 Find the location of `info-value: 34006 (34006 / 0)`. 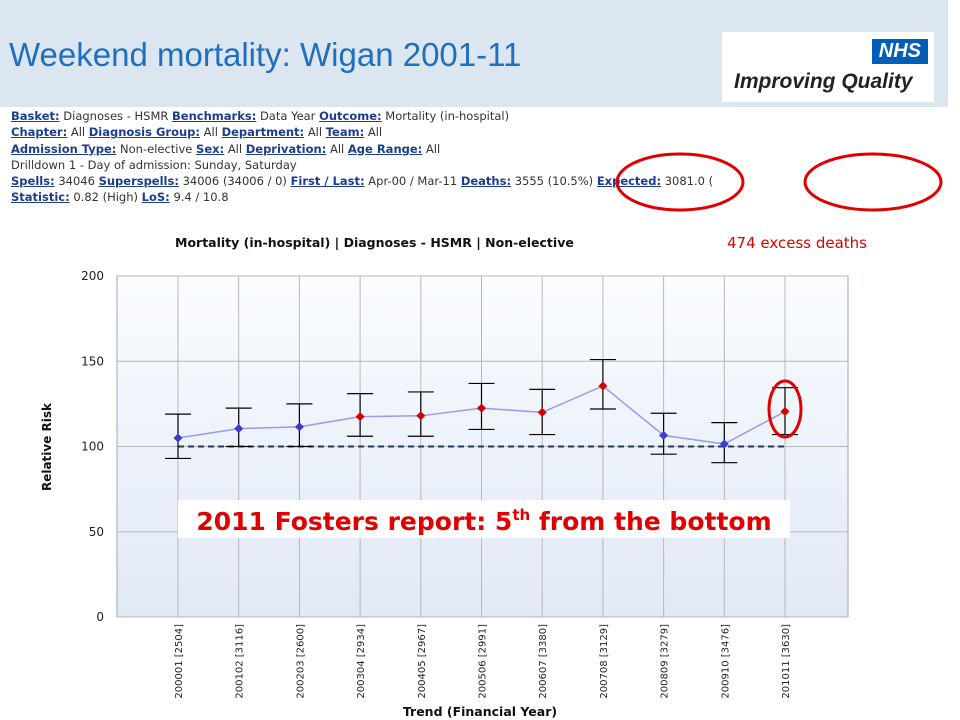

info-value: 34006 (34006 / 0) is located at coordinates (234, 181).